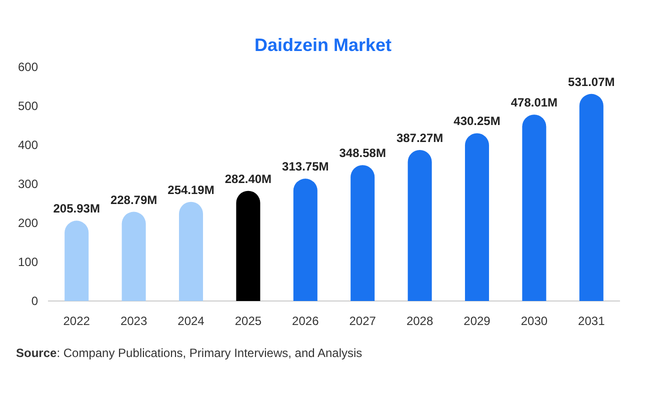  Describe the element at coordinates (189, 353) in the screenshot. I see `source-note: Source: Company Publications, Primary Interviews, and Analysis` at that location.